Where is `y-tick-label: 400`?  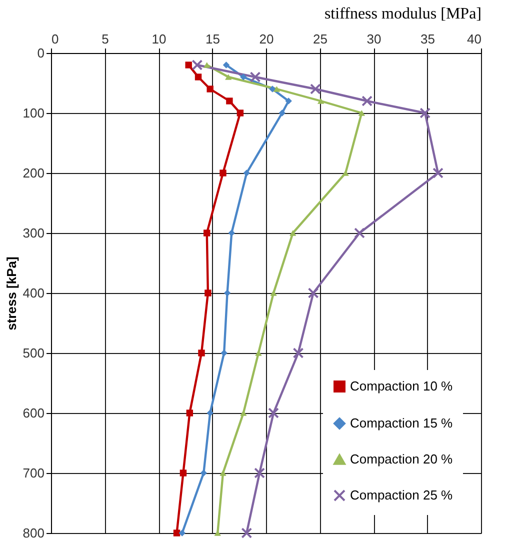
y-tick-label: 400 is located at coordinates (33, 293).